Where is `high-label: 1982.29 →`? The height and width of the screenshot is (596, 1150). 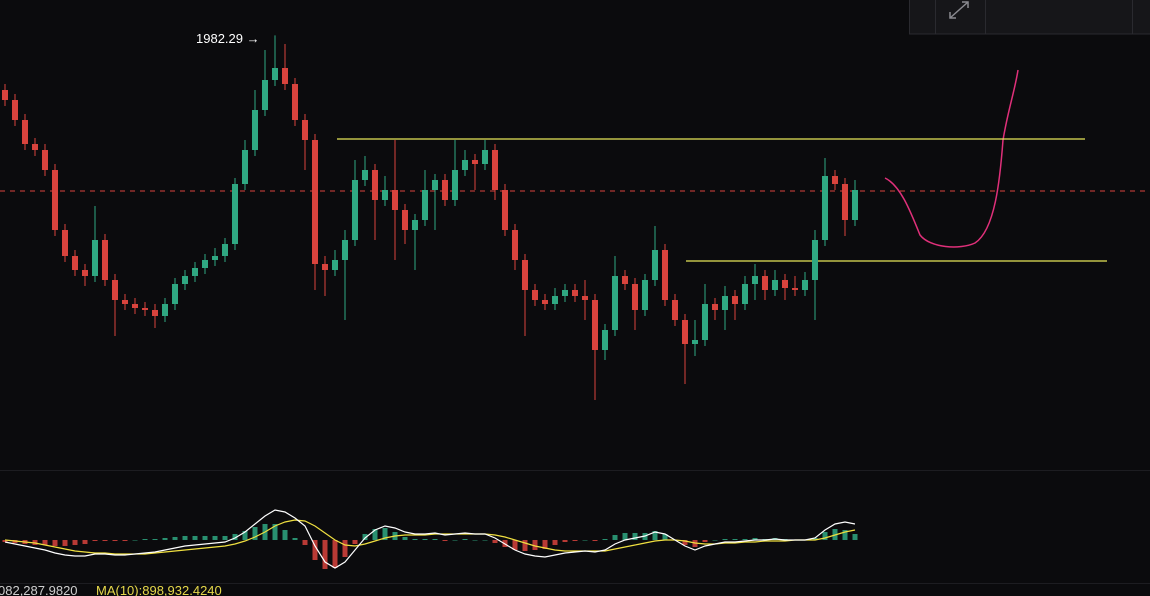 high-label: 1982.29 → is located at coordinates (228, 38).